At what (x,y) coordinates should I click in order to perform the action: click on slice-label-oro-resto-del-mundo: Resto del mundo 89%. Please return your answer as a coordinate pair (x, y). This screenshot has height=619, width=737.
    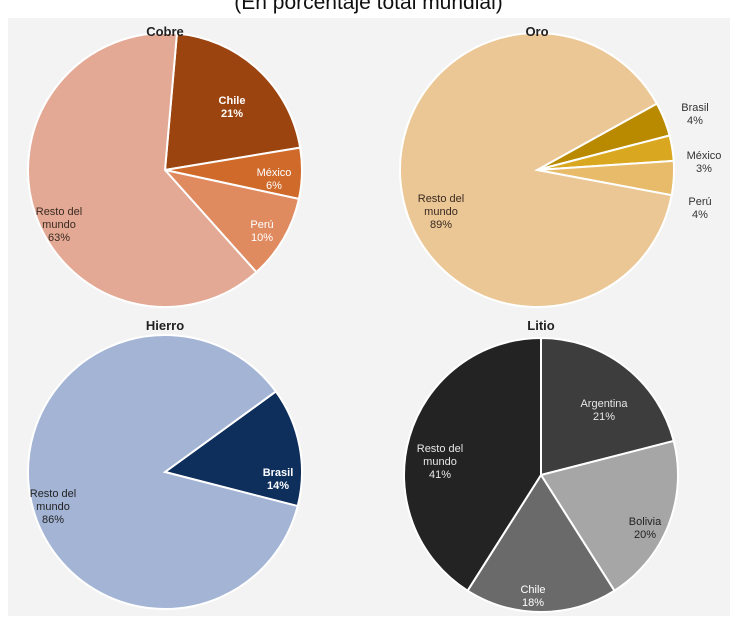
    Looking at the image, I should click on (441, 212).